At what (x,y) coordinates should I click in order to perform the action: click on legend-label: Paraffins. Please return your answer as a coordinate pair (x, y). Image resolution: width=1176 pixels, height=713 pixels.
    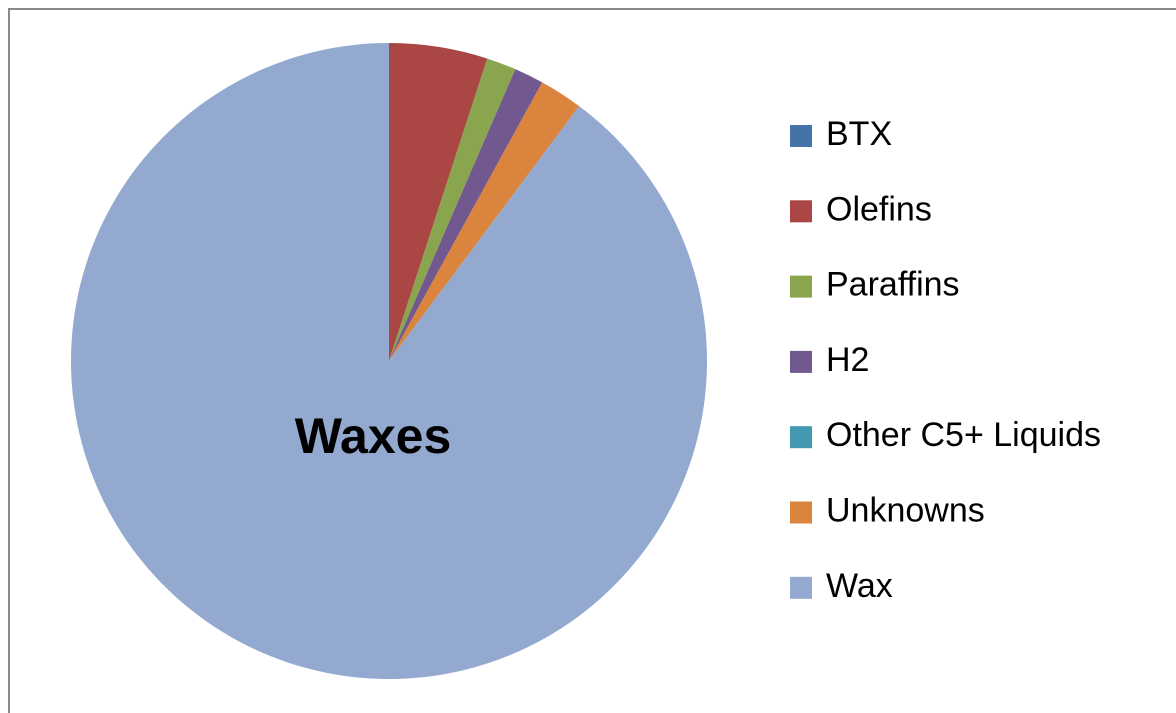
    Looking at the image, I should click on (893, 285).